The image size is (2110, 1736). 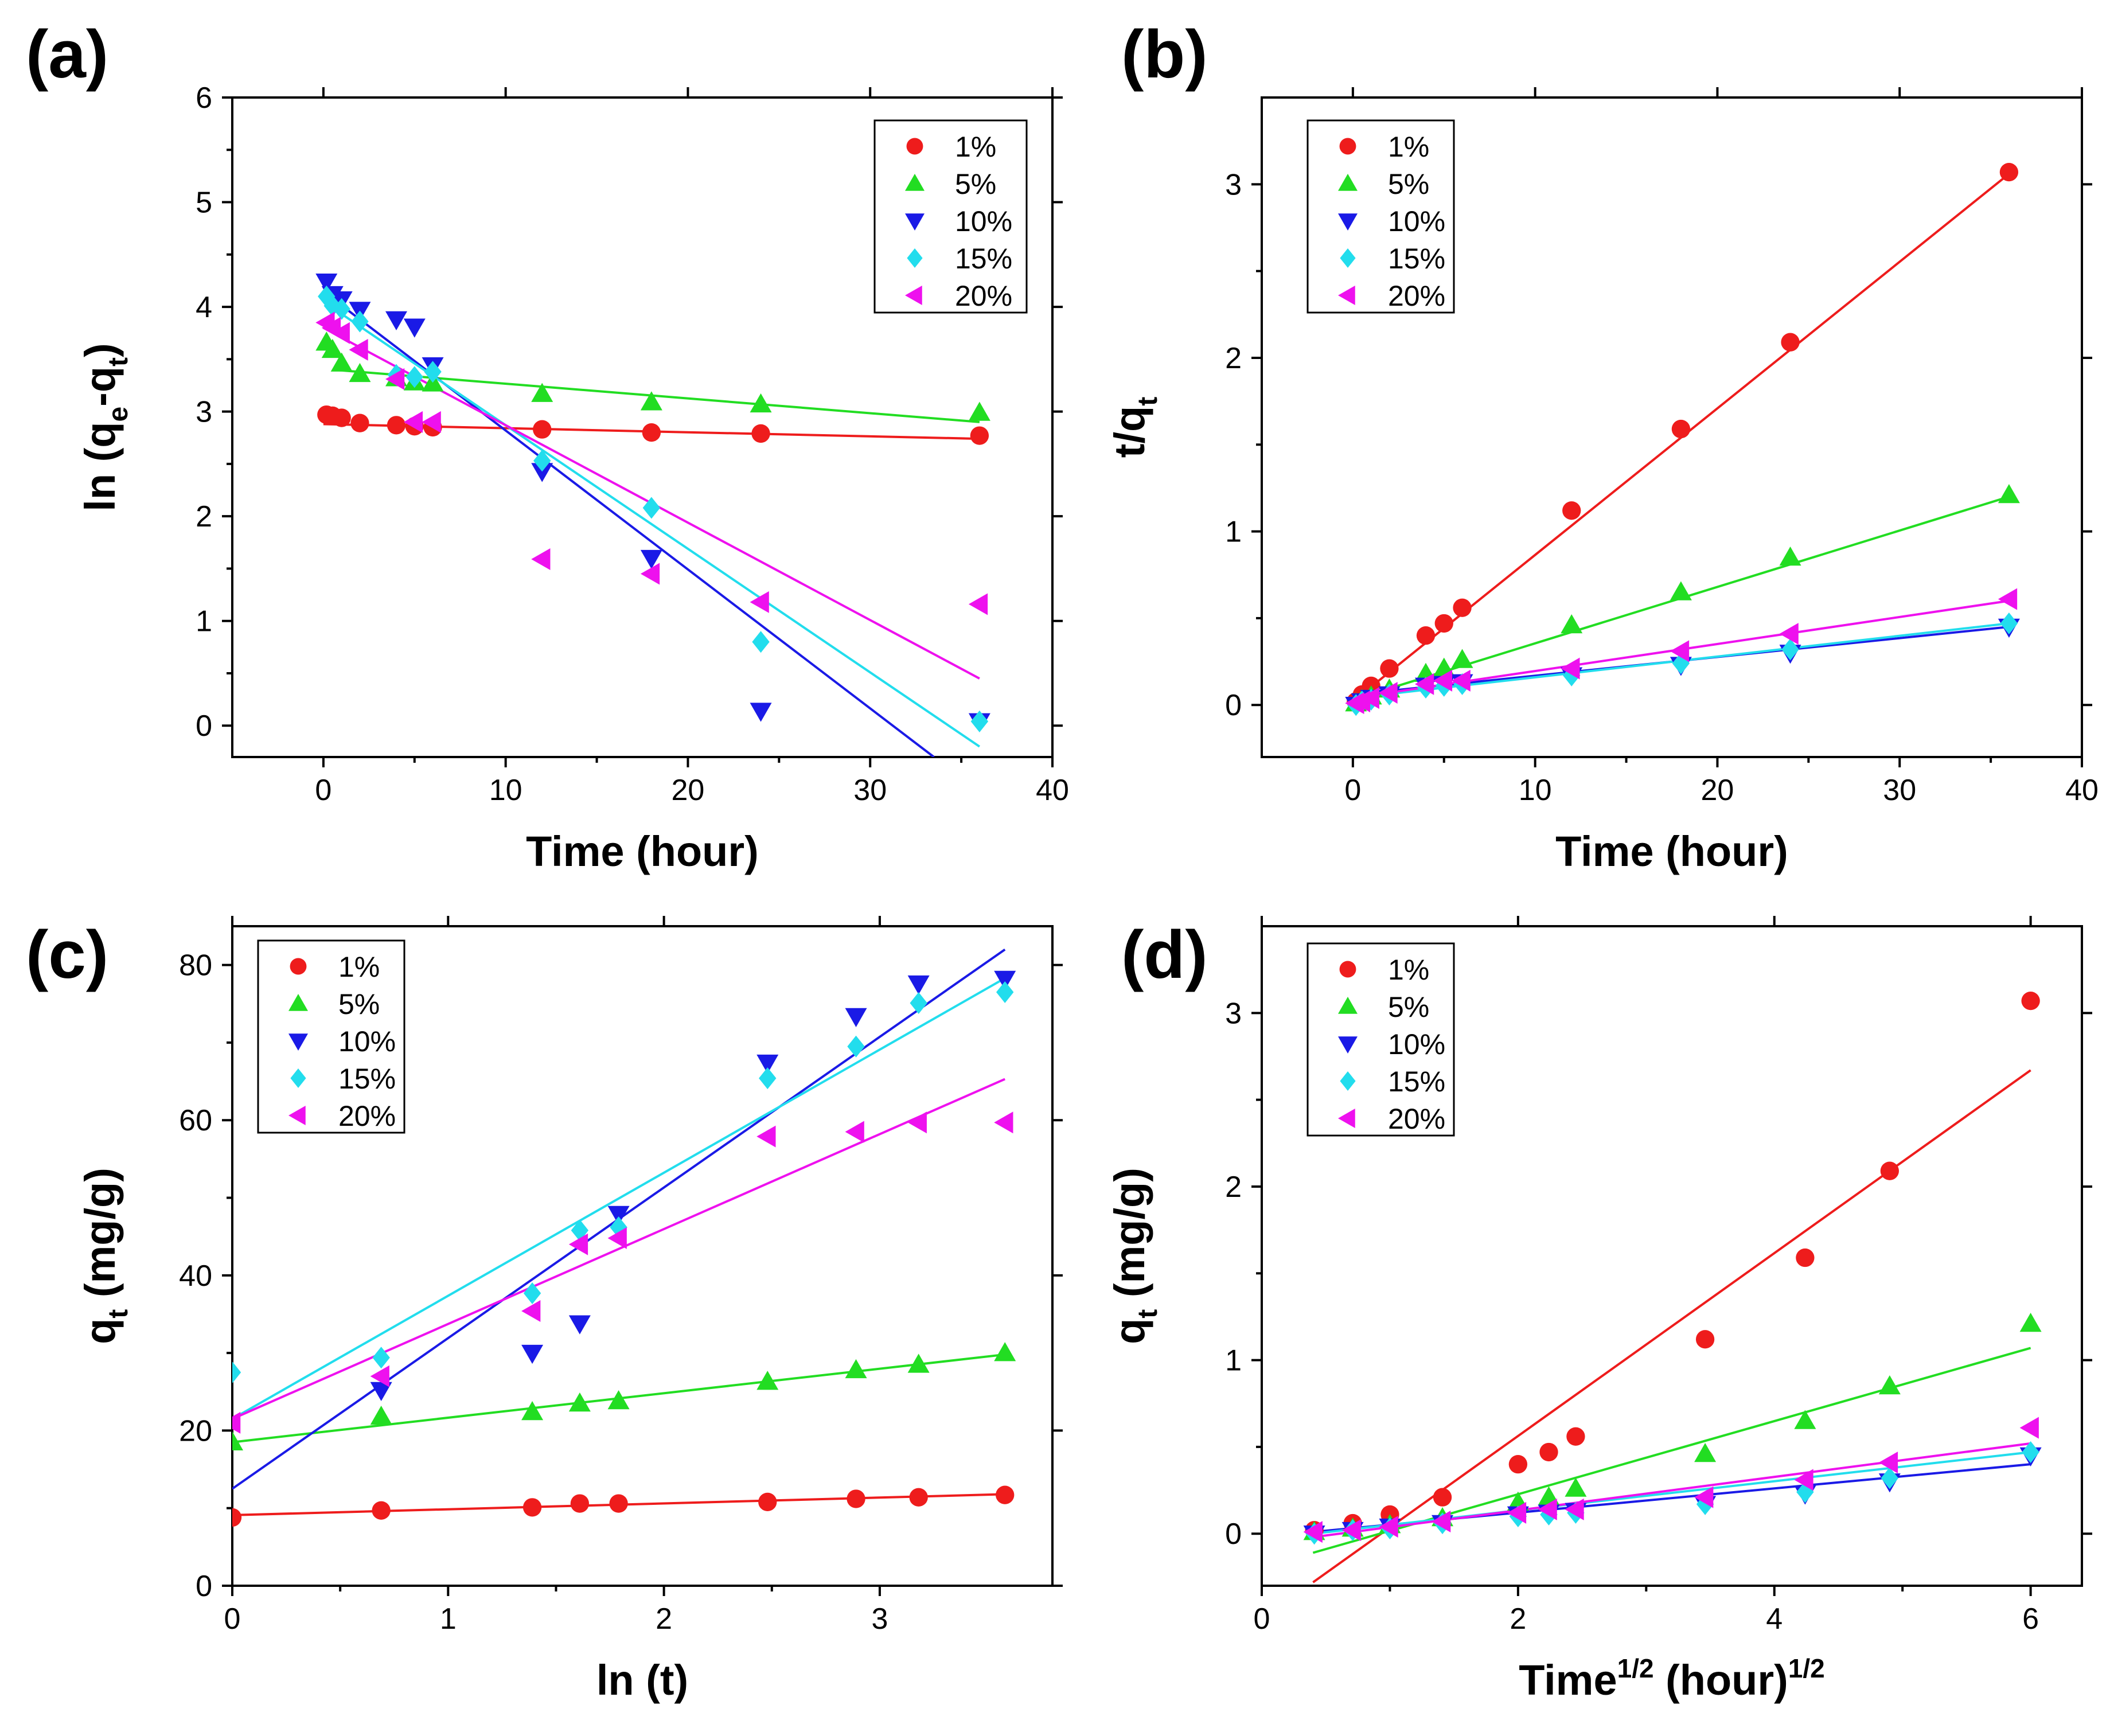 What do you see at coordinates (633, 527) in the screenshot?
I see `fit-line-10pct` at bounding box center [633, 527].